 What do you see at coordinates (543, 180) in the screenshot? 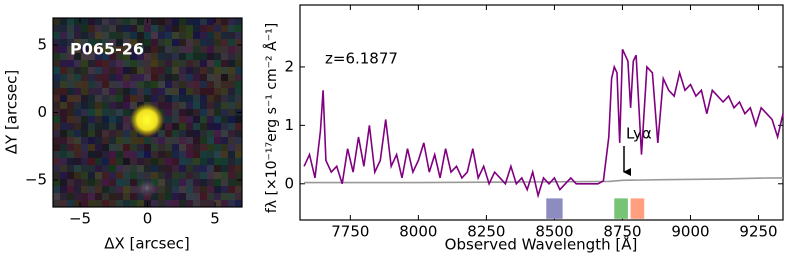
I see `spectrum-line` at bounding box center [543, 180].